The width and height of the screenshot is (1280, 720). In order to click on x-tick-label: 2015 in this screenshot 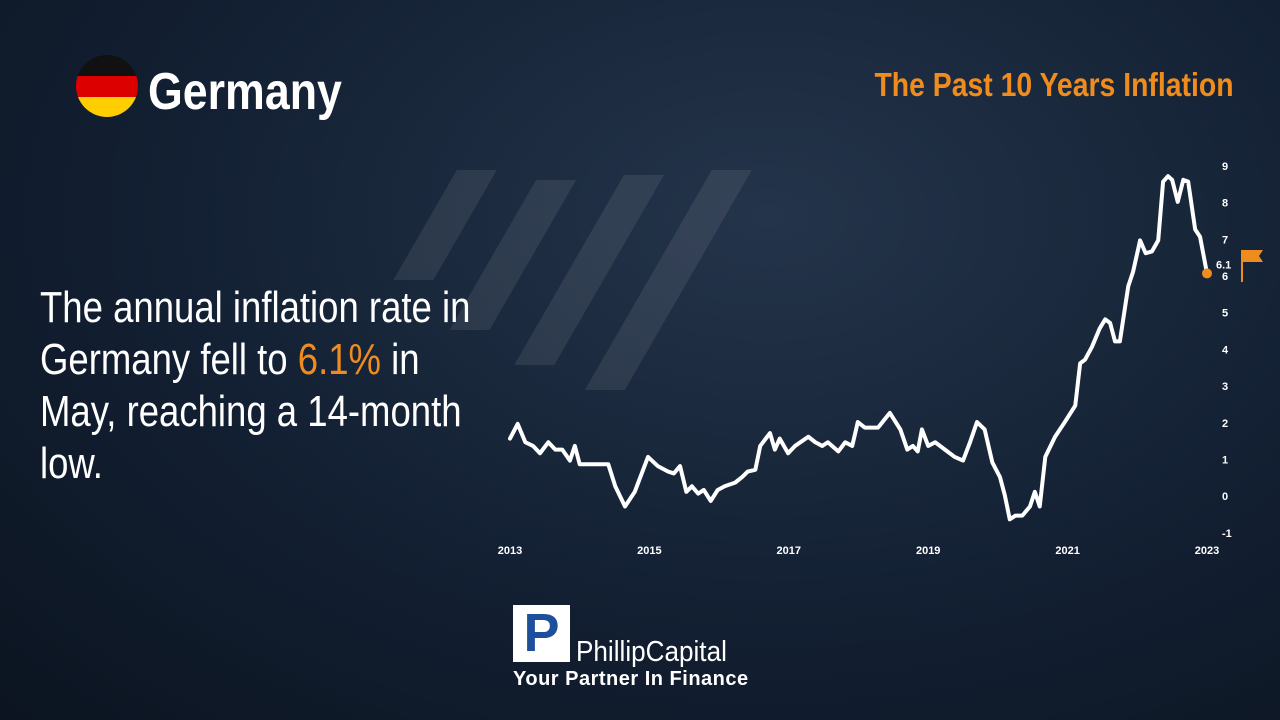, I will do `click(649, 551)`.